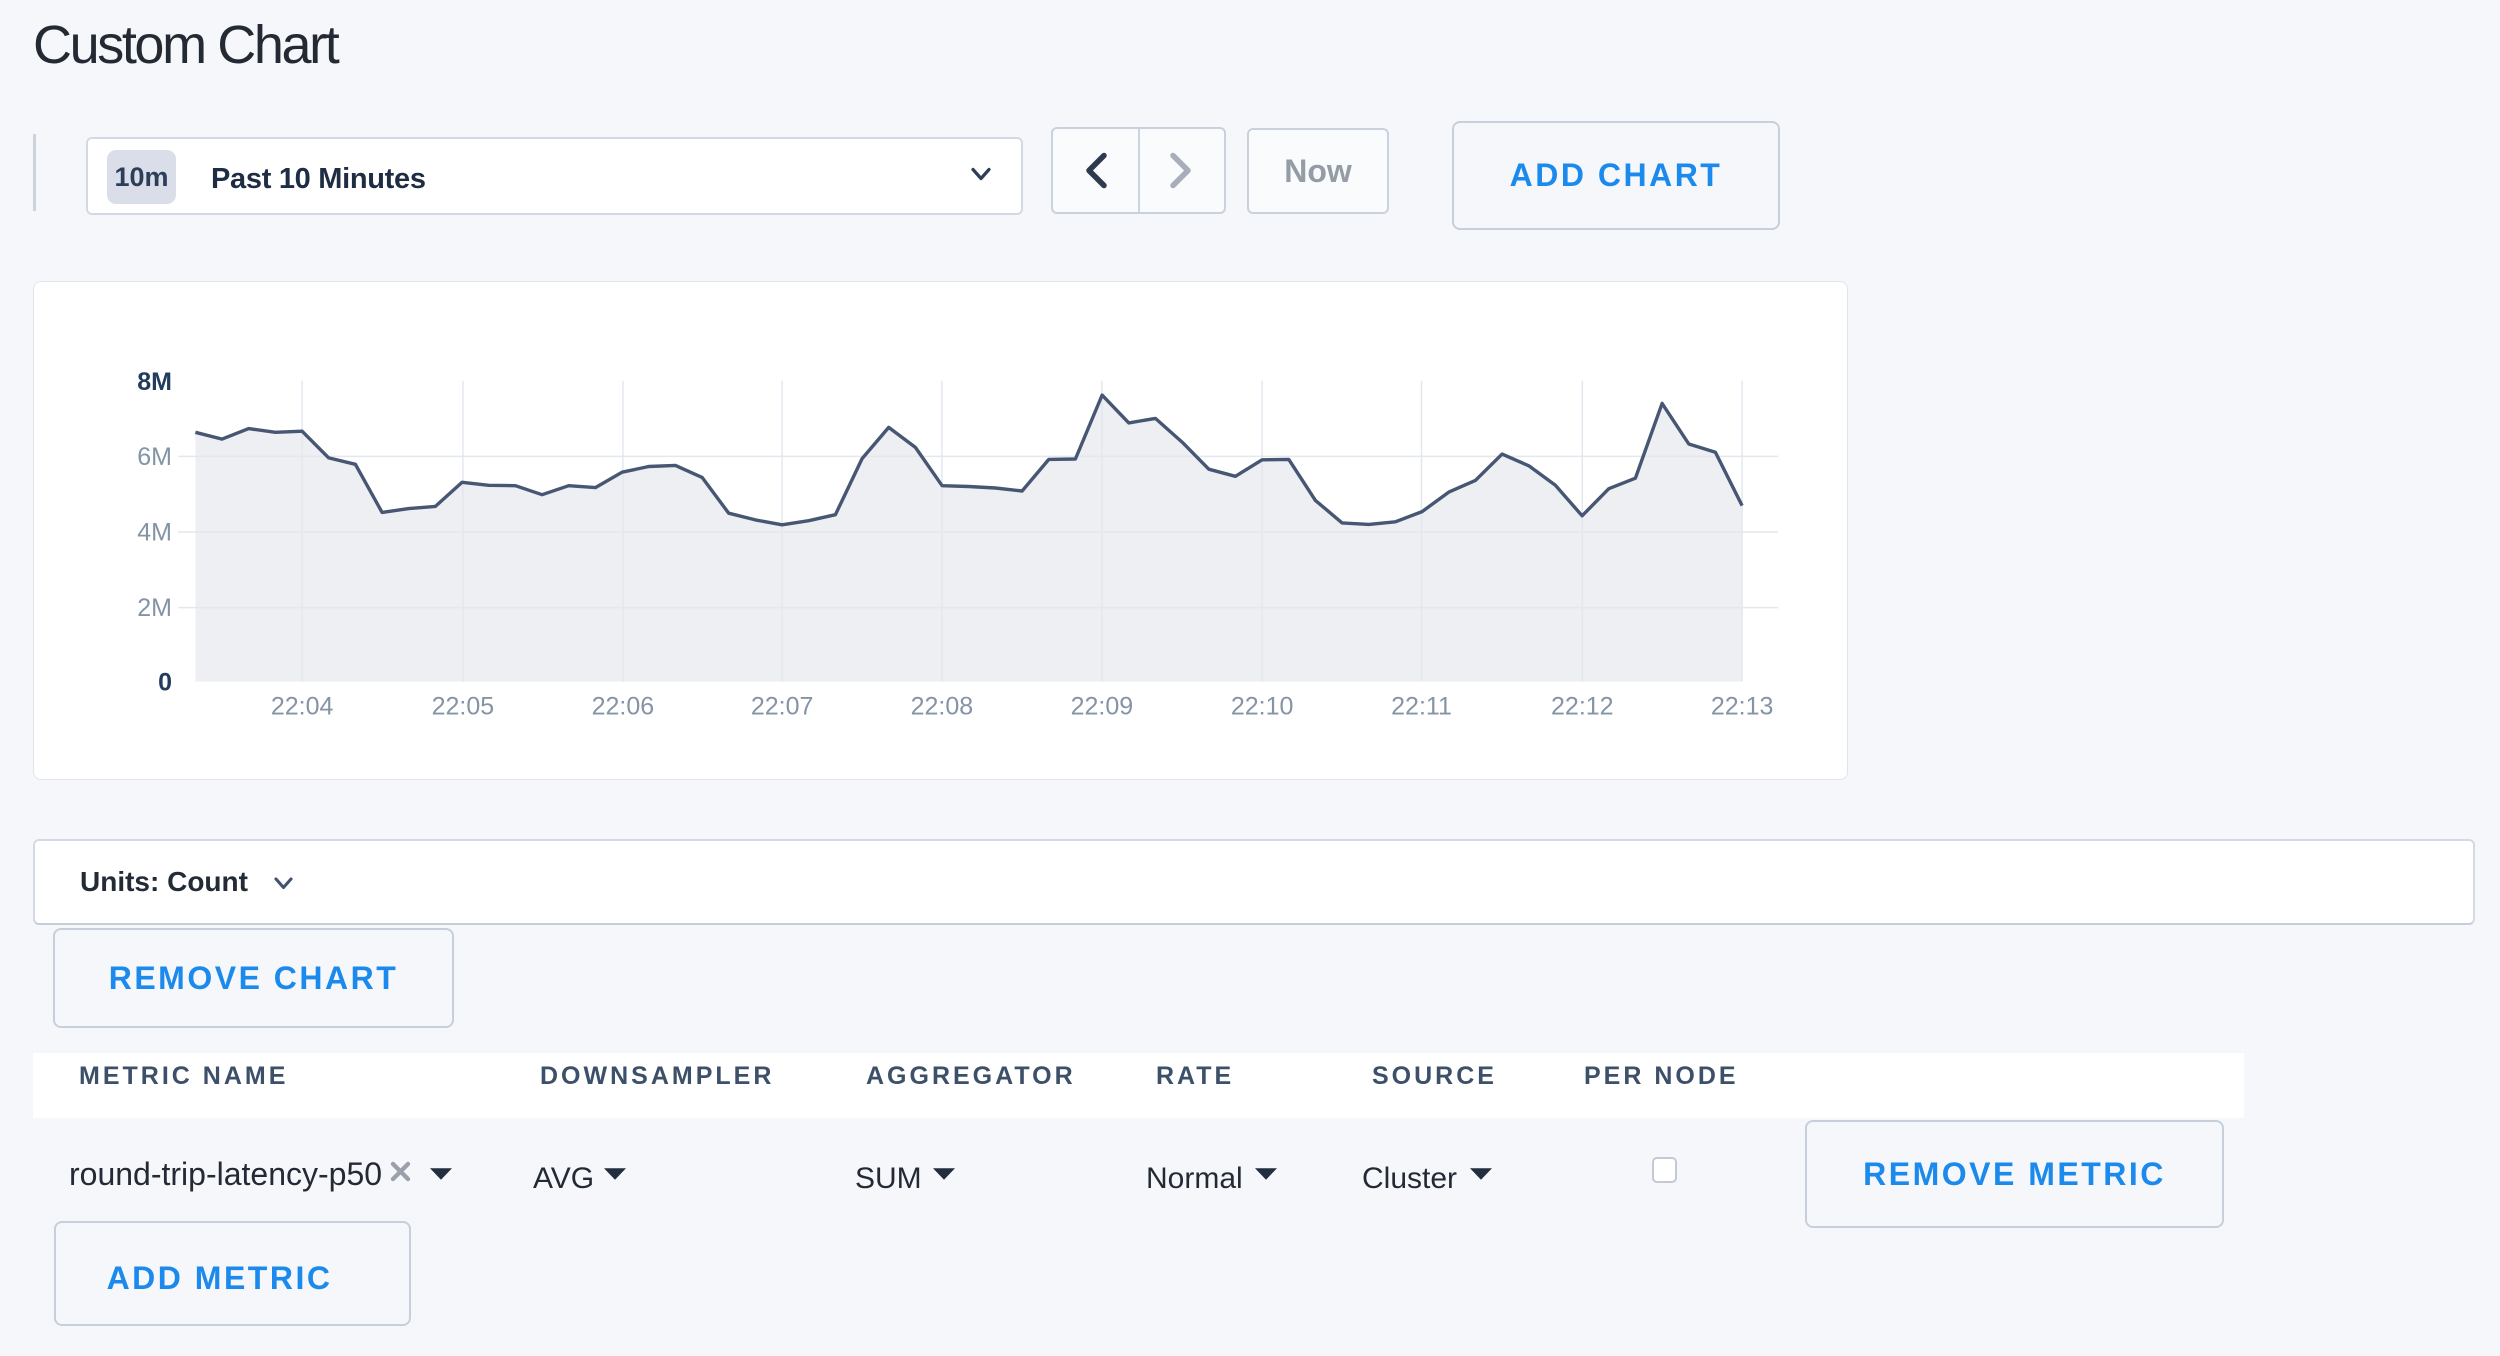 This screenshot has width=2500, height=1356. I want to click on svg-text: 4M, so click(154, 533).